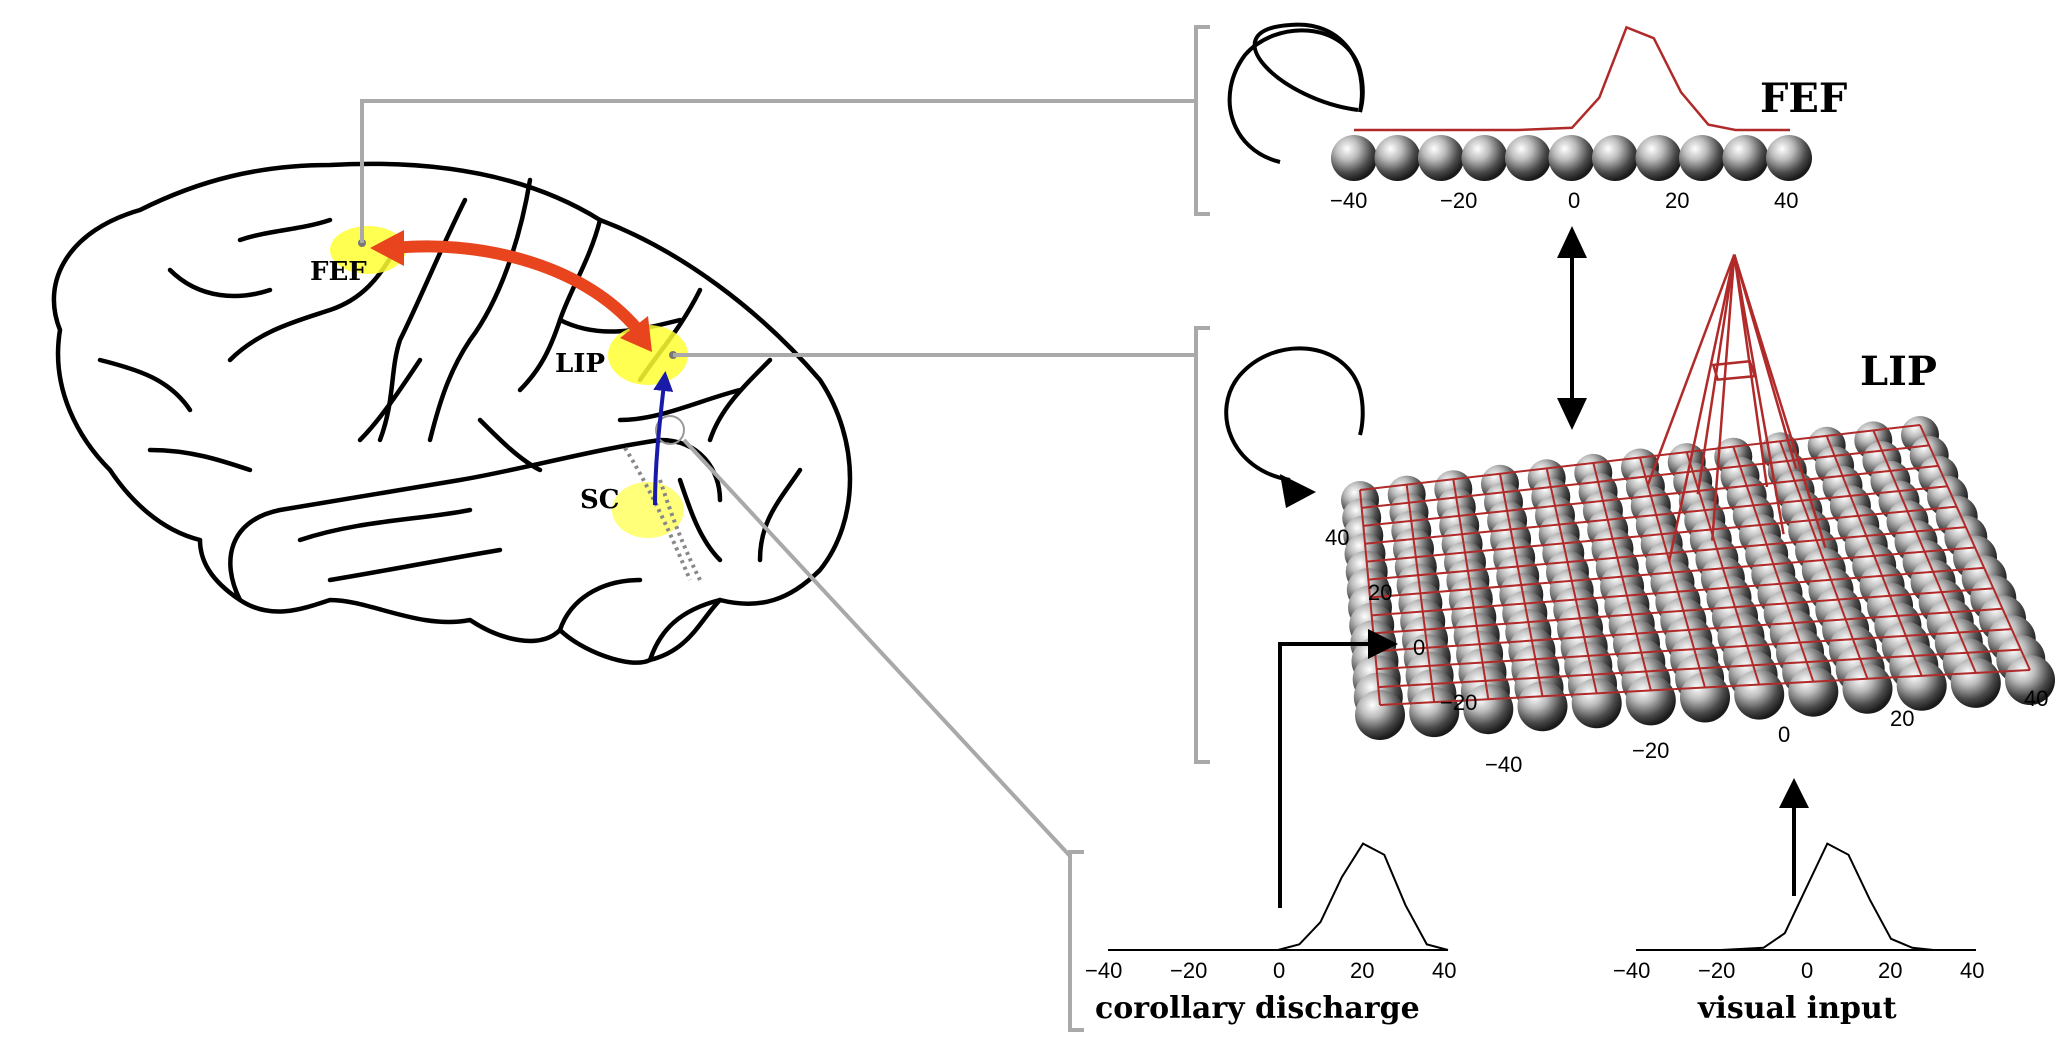  Describe the element at coordinates (1650, 750) in the screenshot. I see `lip-x-tick: −20` at that location.